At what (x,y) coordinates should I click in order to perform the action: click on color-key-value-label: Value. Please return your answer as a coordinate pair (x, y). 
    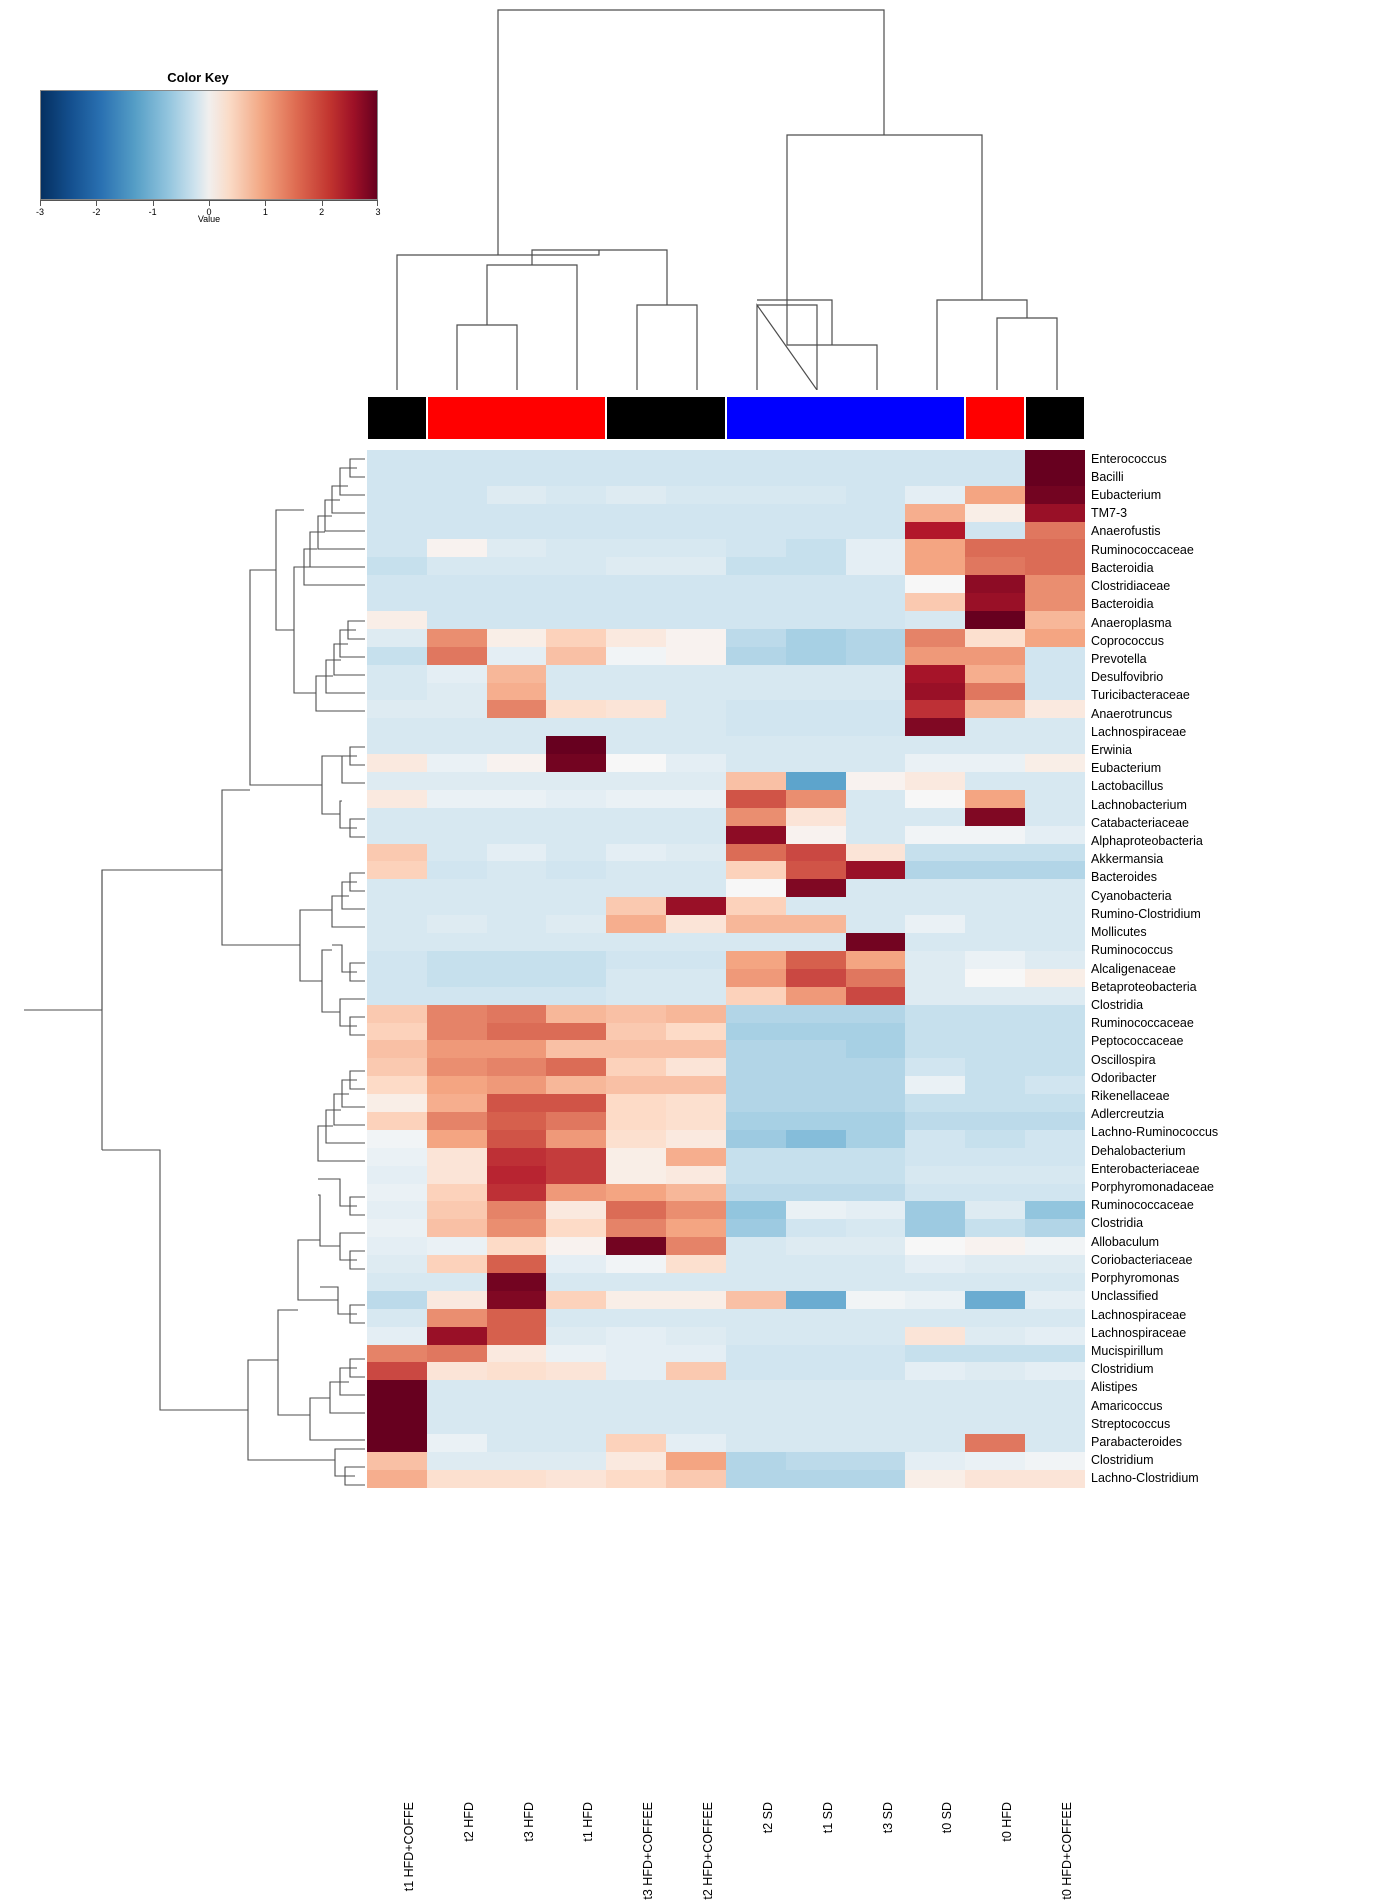
    Looking at the image, I should click on (209, 219).